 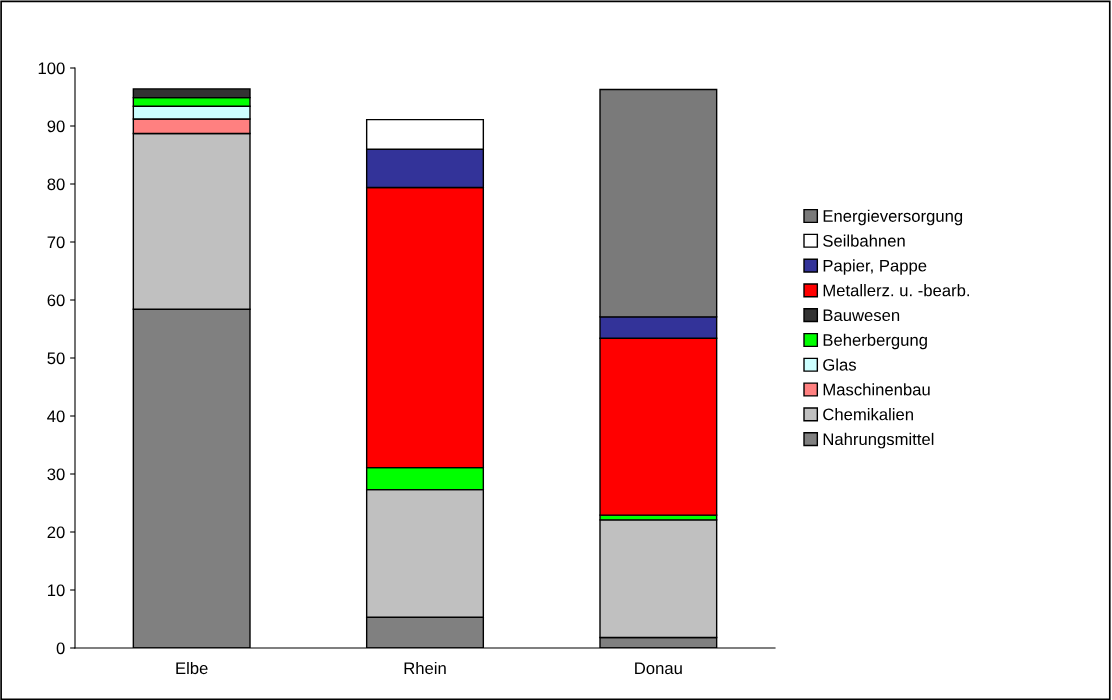 I want to click on y-tick-label: 20, so click(x=56, y=532).